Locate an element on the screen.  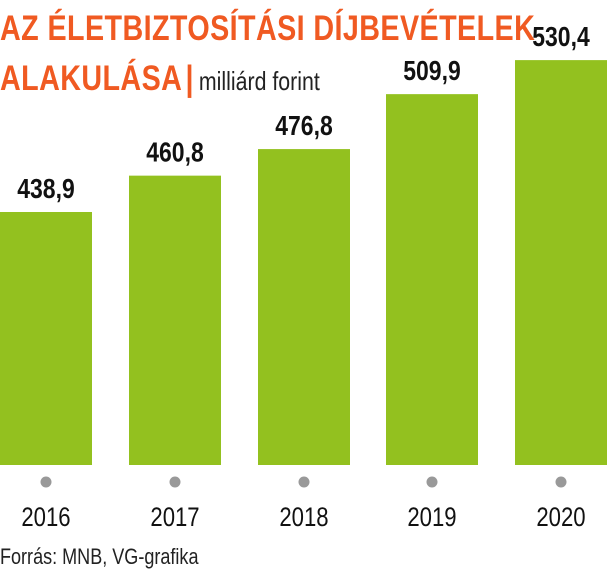
value-label-2020: 530,4 is located at coordinates (561, 37).